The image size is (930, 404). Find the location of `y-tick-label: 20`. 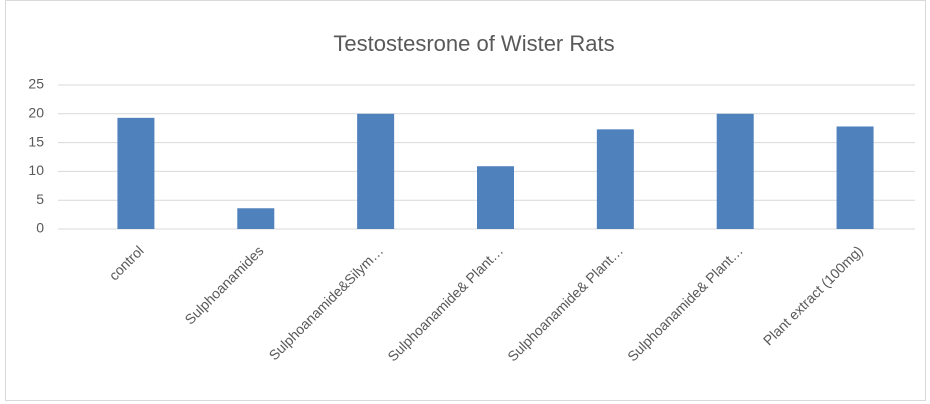

y-tick-label: 20 is located at coordinates (36, 113).